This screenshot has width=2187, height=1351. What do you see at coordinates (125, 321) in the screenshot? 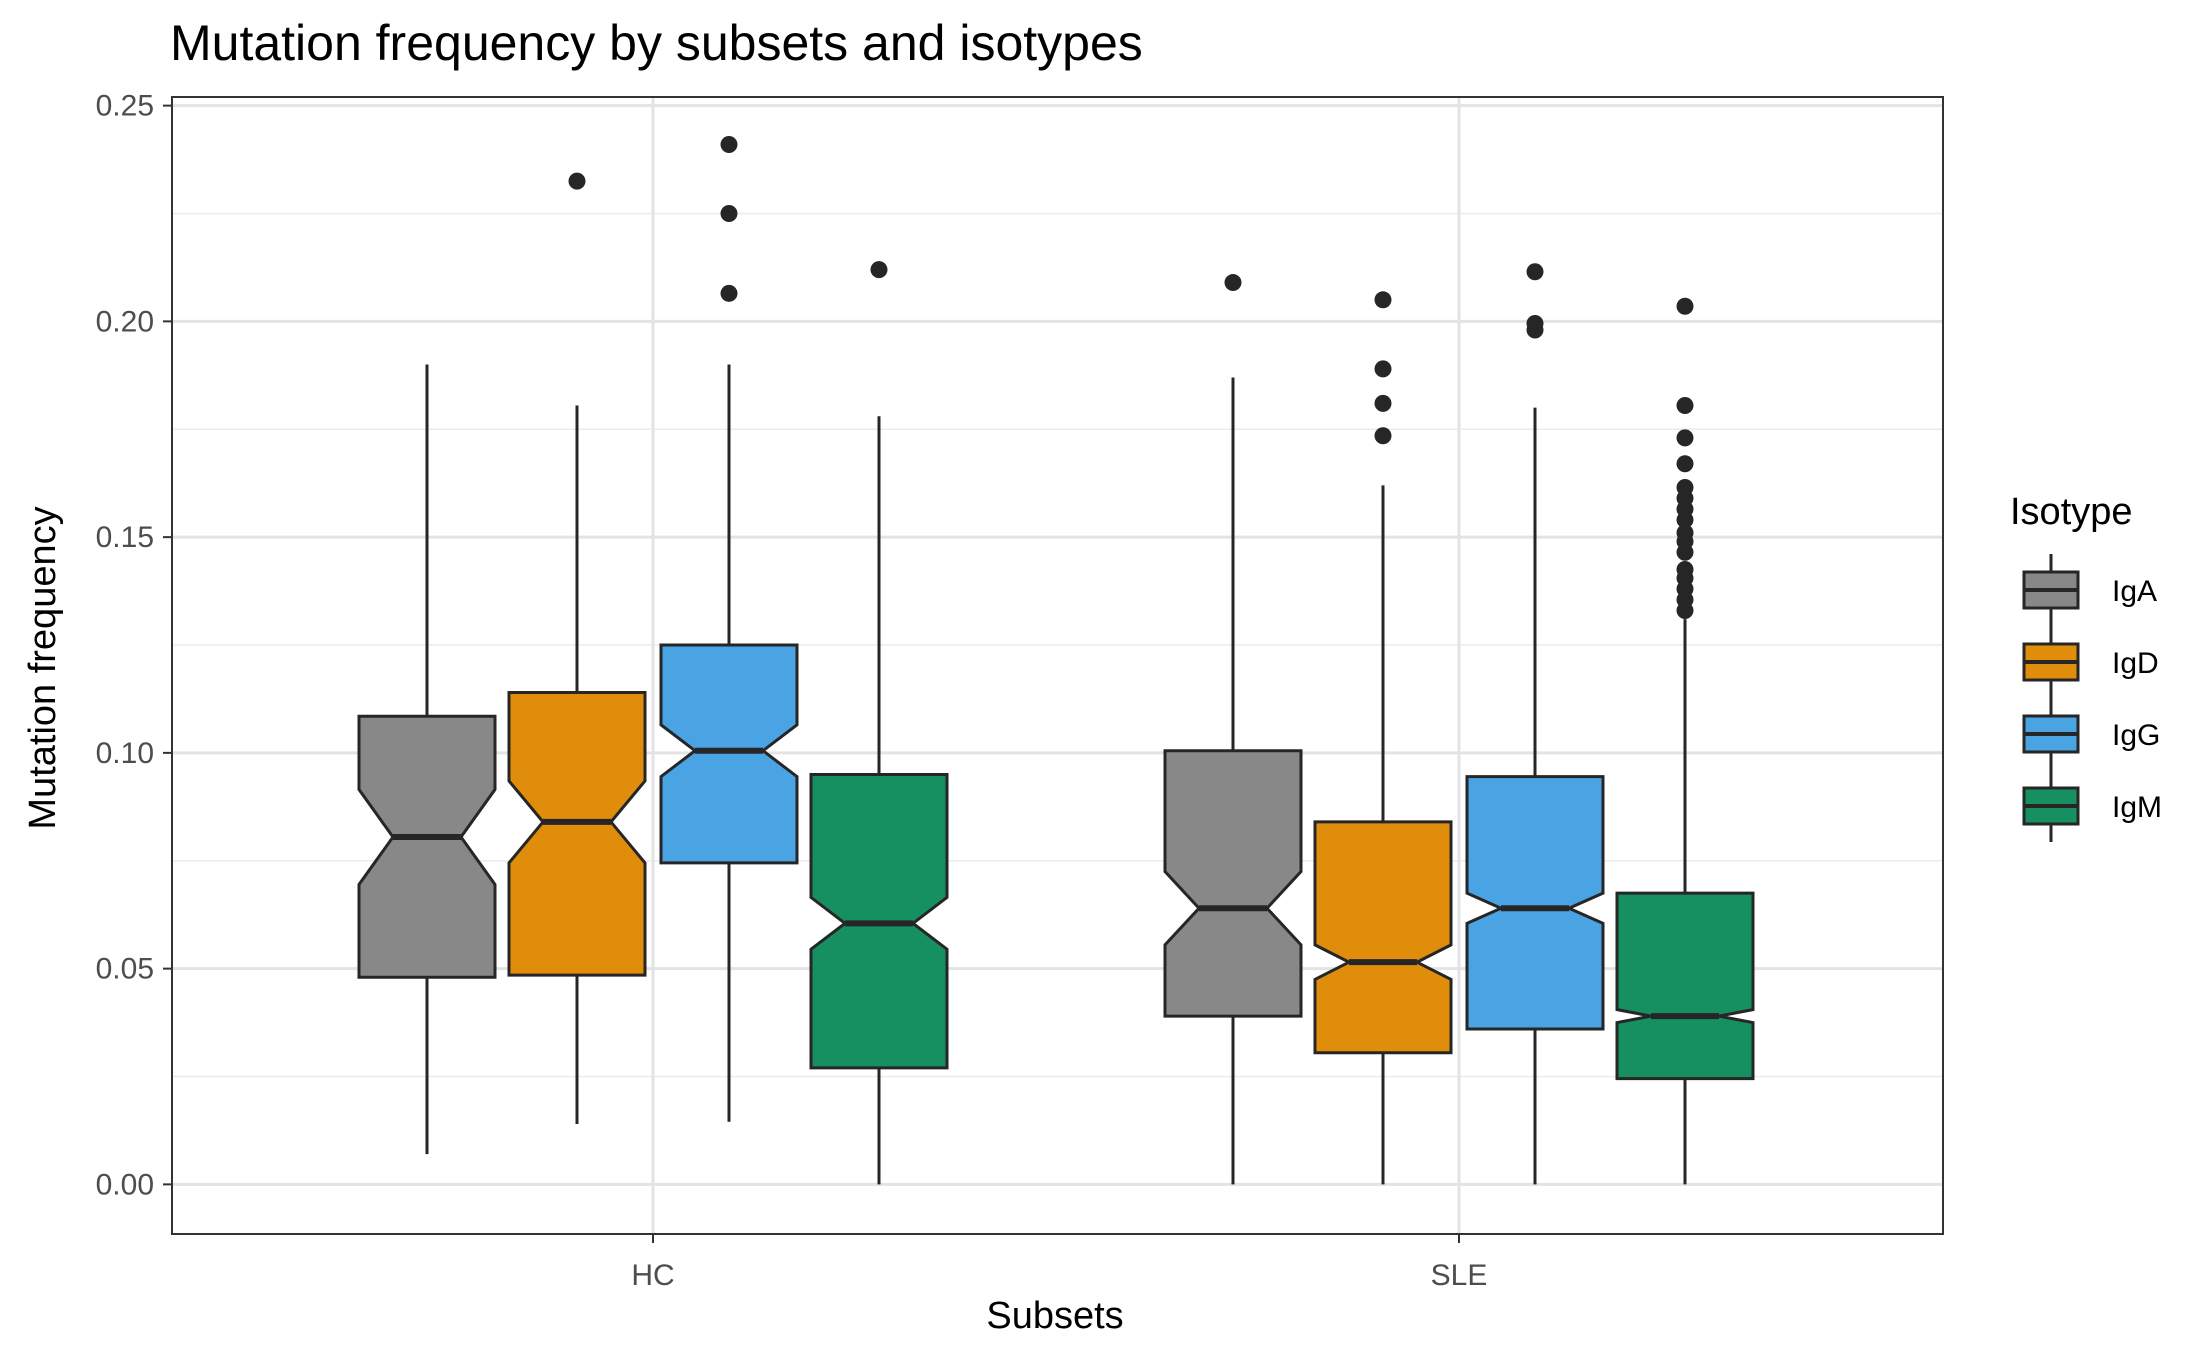
I see `y-tick-label: 0.20` at bounding box center [125, 321].